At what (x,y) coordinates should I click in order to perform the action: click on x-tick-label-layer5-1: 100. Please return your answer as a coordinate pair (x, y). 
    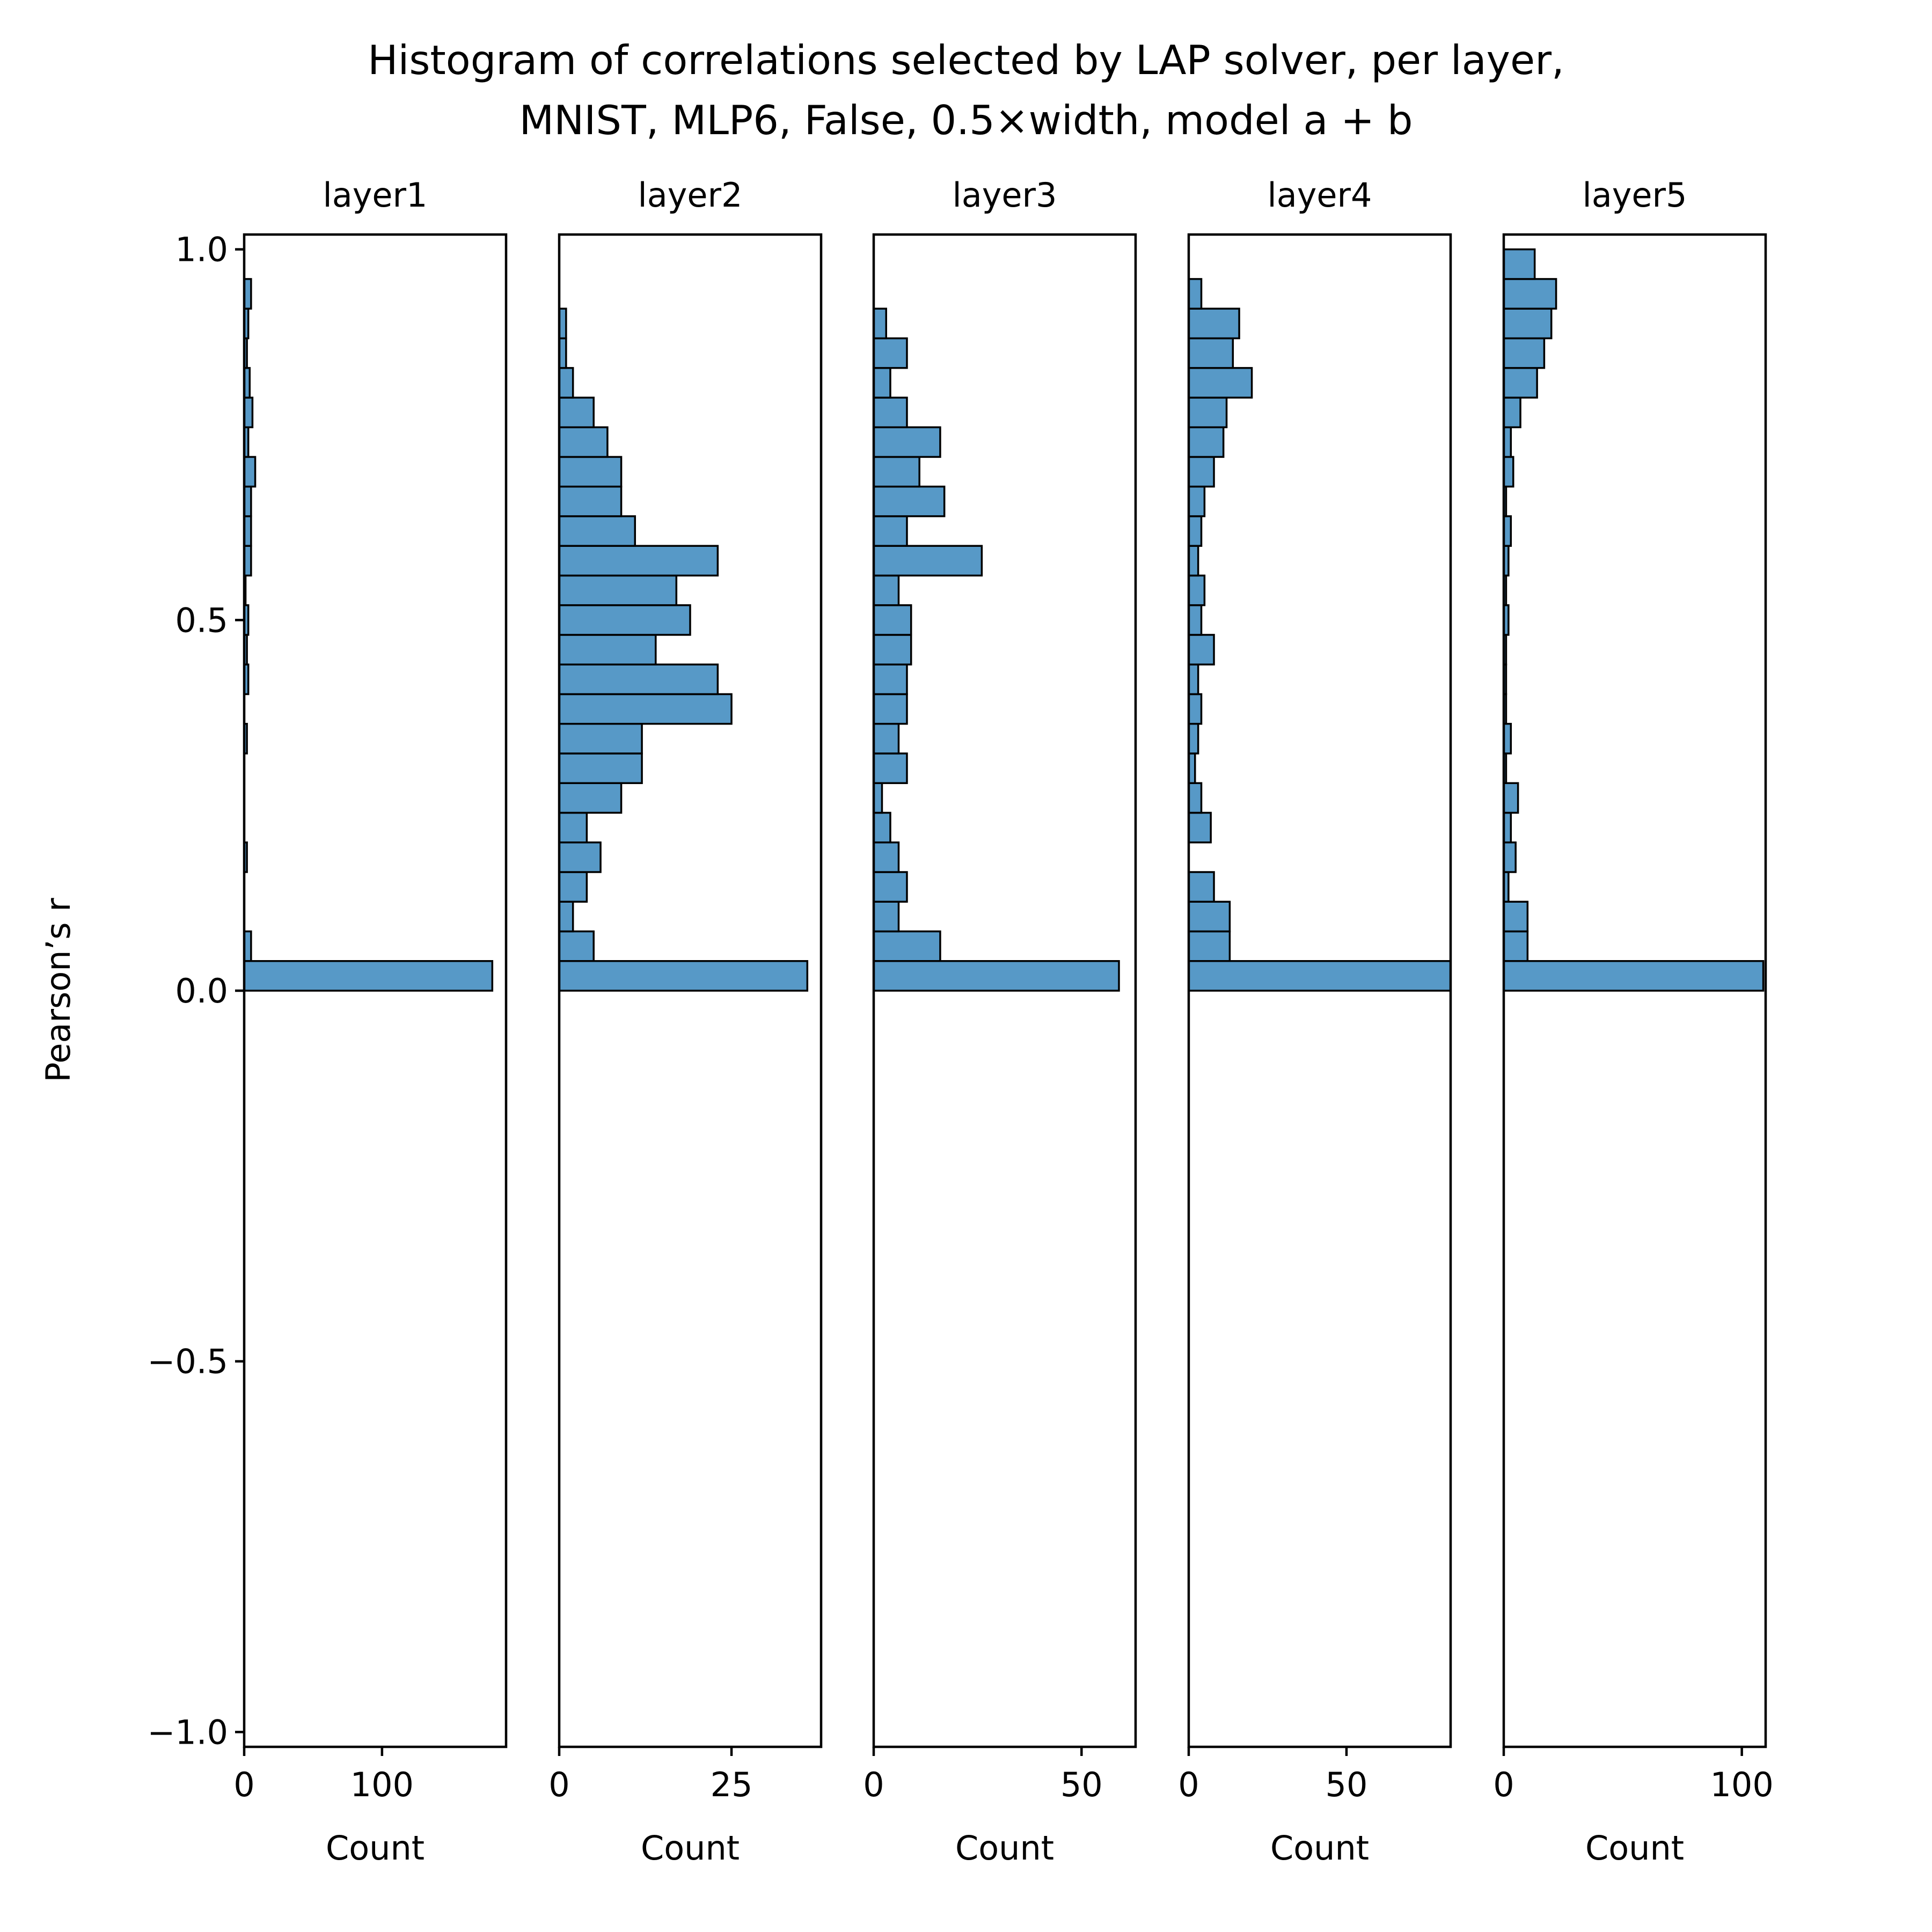
    Looking at the image, I should click on (1741, 1784).